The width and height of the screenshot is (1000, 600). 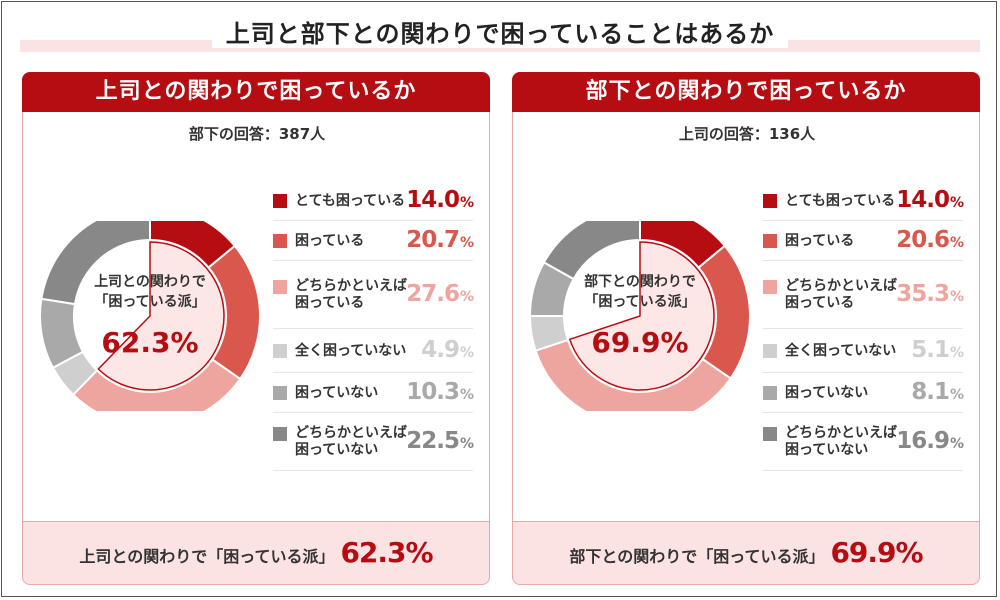 What do you see at coordinates (639, 342) in the screenshot?
I see `center-value: 69.9%` at bounding box center [639, 342].